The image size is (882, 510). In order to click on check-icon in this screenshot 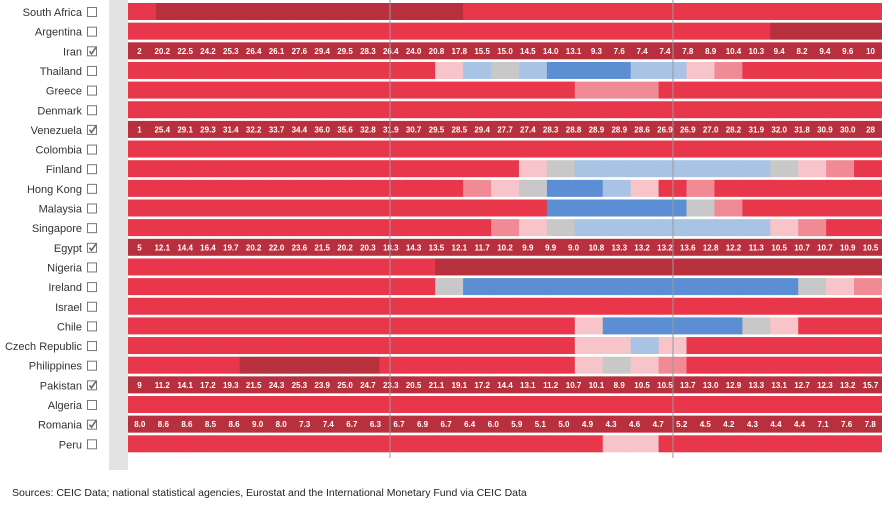, I will do `click(92, 51)`.